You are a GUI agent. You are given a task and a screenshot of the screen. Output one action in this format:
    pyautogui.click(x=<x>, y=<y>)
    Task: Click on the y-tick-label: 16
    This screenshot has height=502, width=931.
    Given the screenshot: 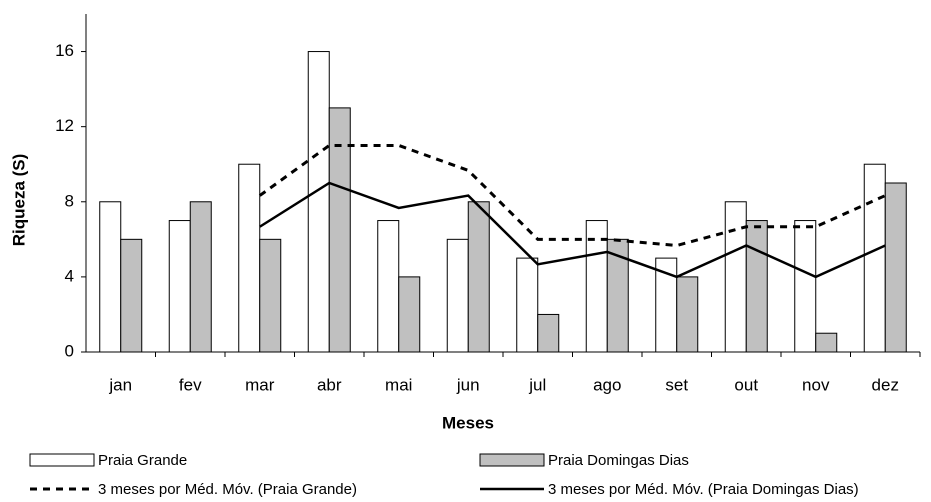 What is the action you would take?
    pyautogui.click(x=64, y=50)
    